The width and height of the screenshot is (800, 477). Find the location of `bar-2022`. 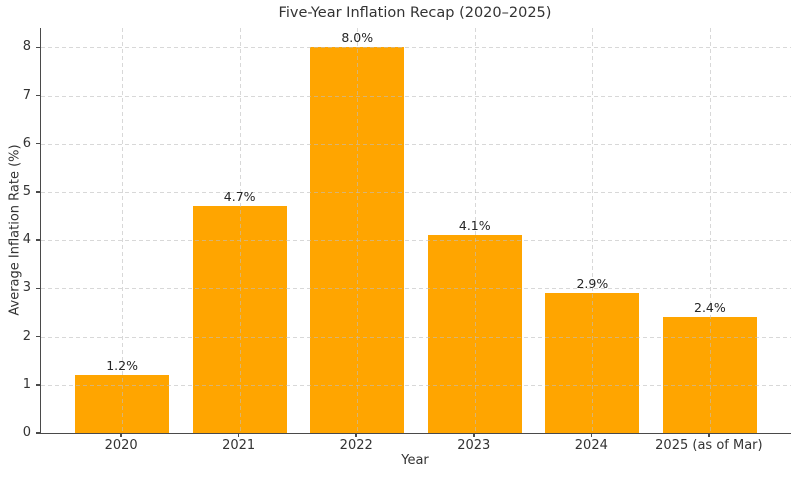

bar-2022 is located at coordinates (357, 240).